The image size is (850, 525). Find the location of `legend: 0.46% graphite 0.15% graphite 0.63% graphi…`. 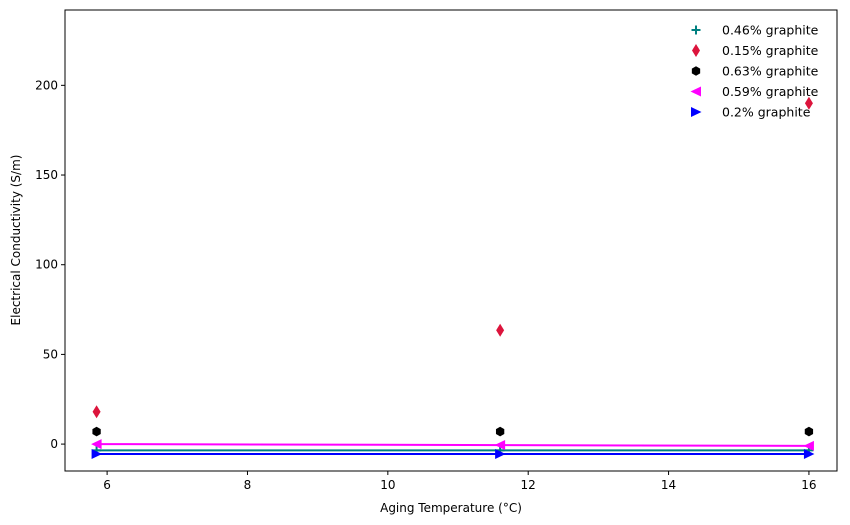

legend: 0.46% graphite 0.15% graphite 0.63% graphi… is located at coordinates (754, 71).